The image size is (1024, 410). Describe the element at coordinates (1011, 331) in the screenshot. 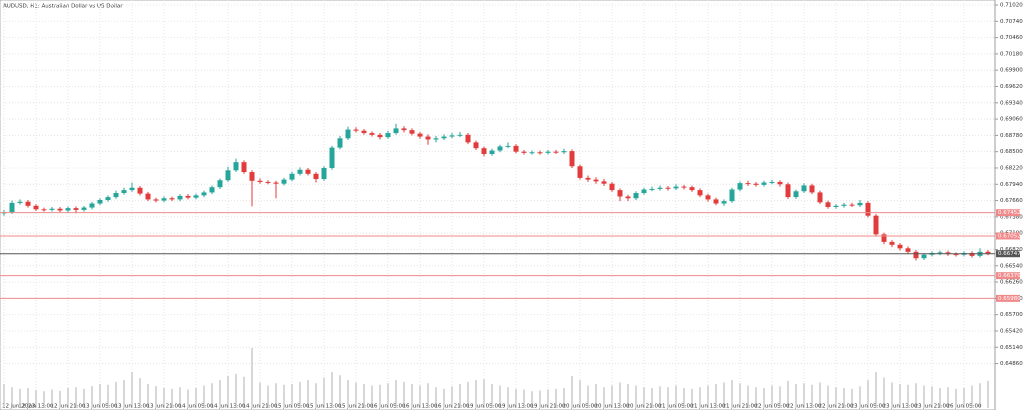

I see `y-tick-label: 0.65420` at that location.